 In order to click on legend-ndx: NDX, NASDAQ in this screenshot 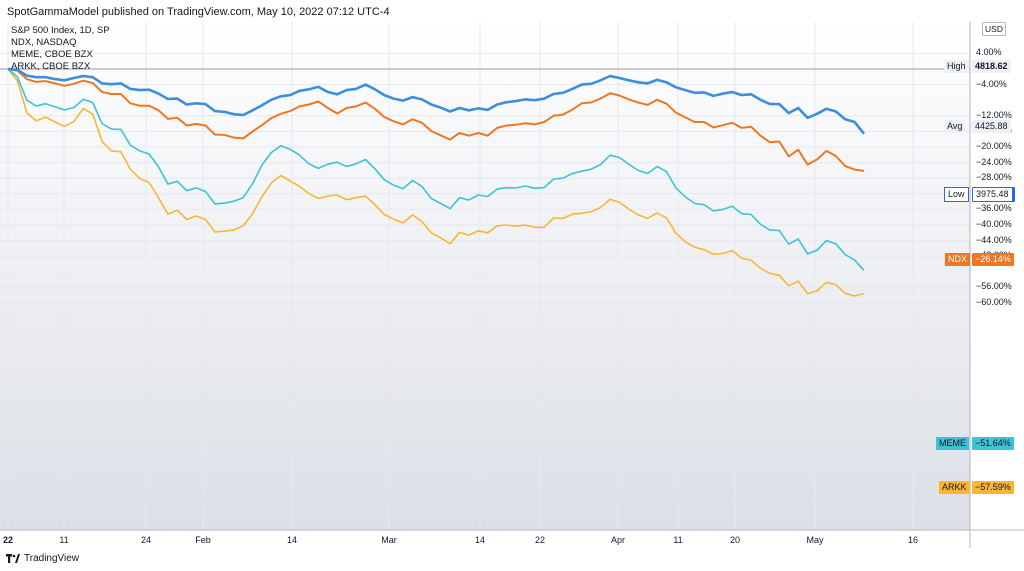, I will do `click(44, 42)`.